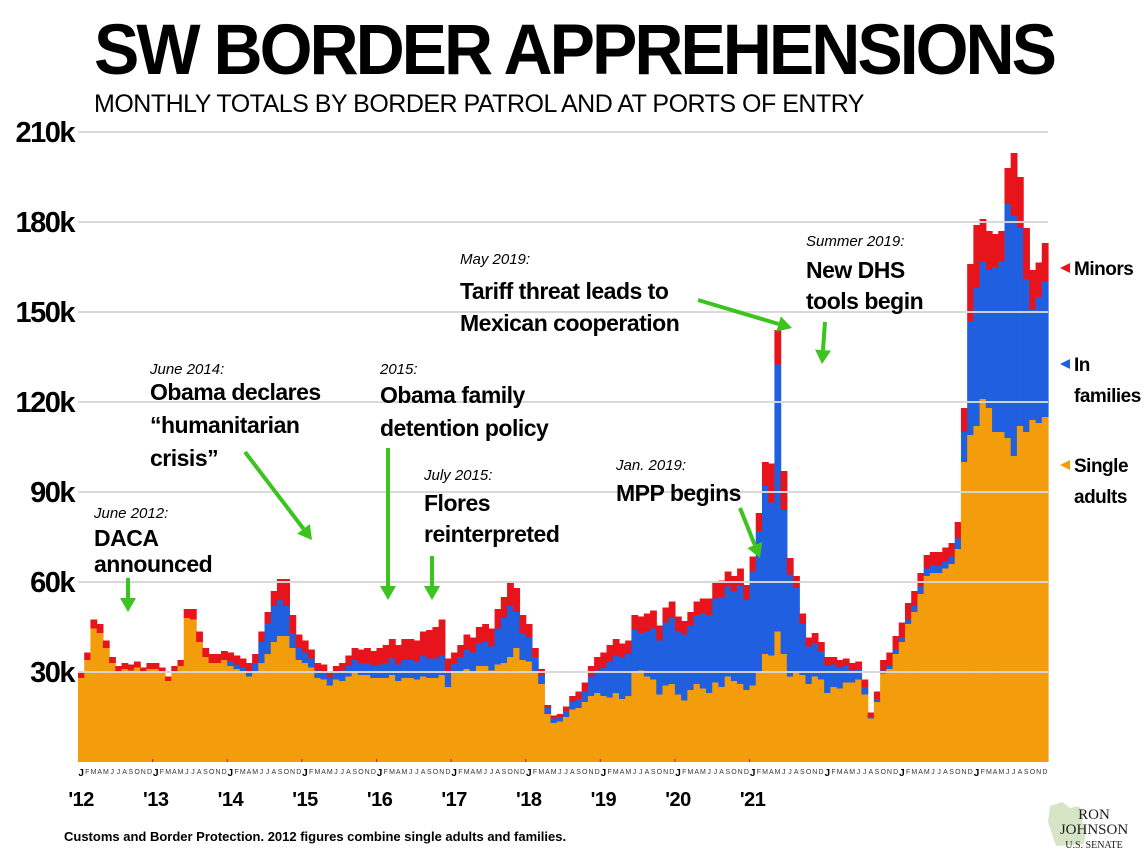 The height and width of the screenshot is (860, 1148). Describe the element at coordinates (287, 772) in the screenshot. I see `month-tick-label: O` at that location.